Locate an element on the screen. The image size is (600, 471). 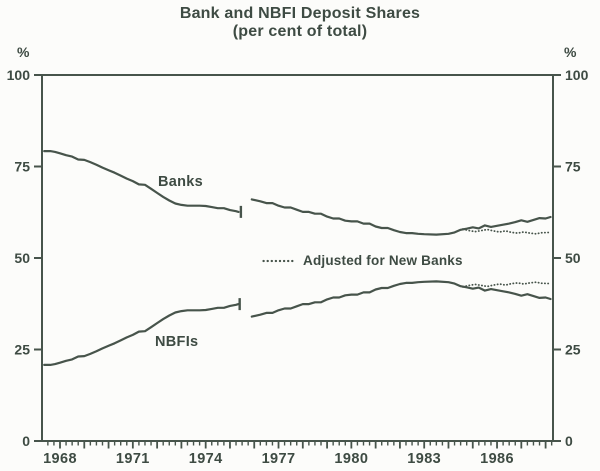
x-axis-label-1968: 1968 is located at coordinates (60, 459).